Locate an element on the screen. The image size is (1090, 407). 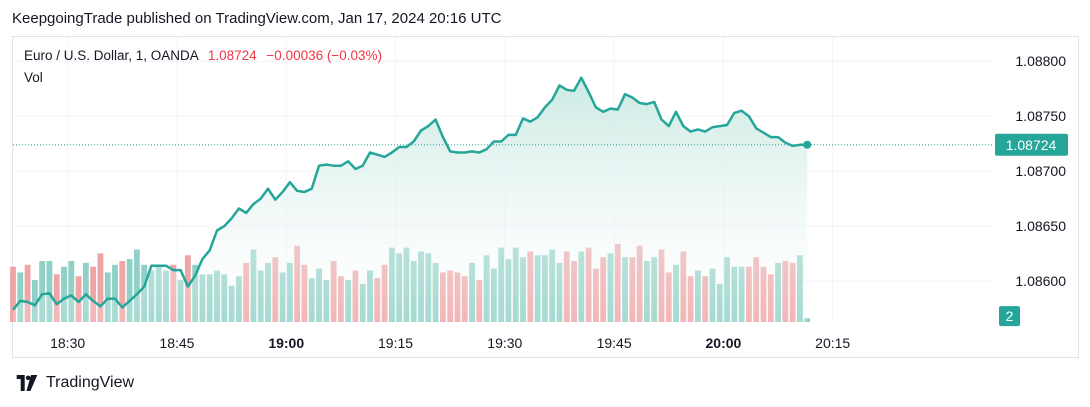
brand-name: TradingView is located at coordinates (90, 382).